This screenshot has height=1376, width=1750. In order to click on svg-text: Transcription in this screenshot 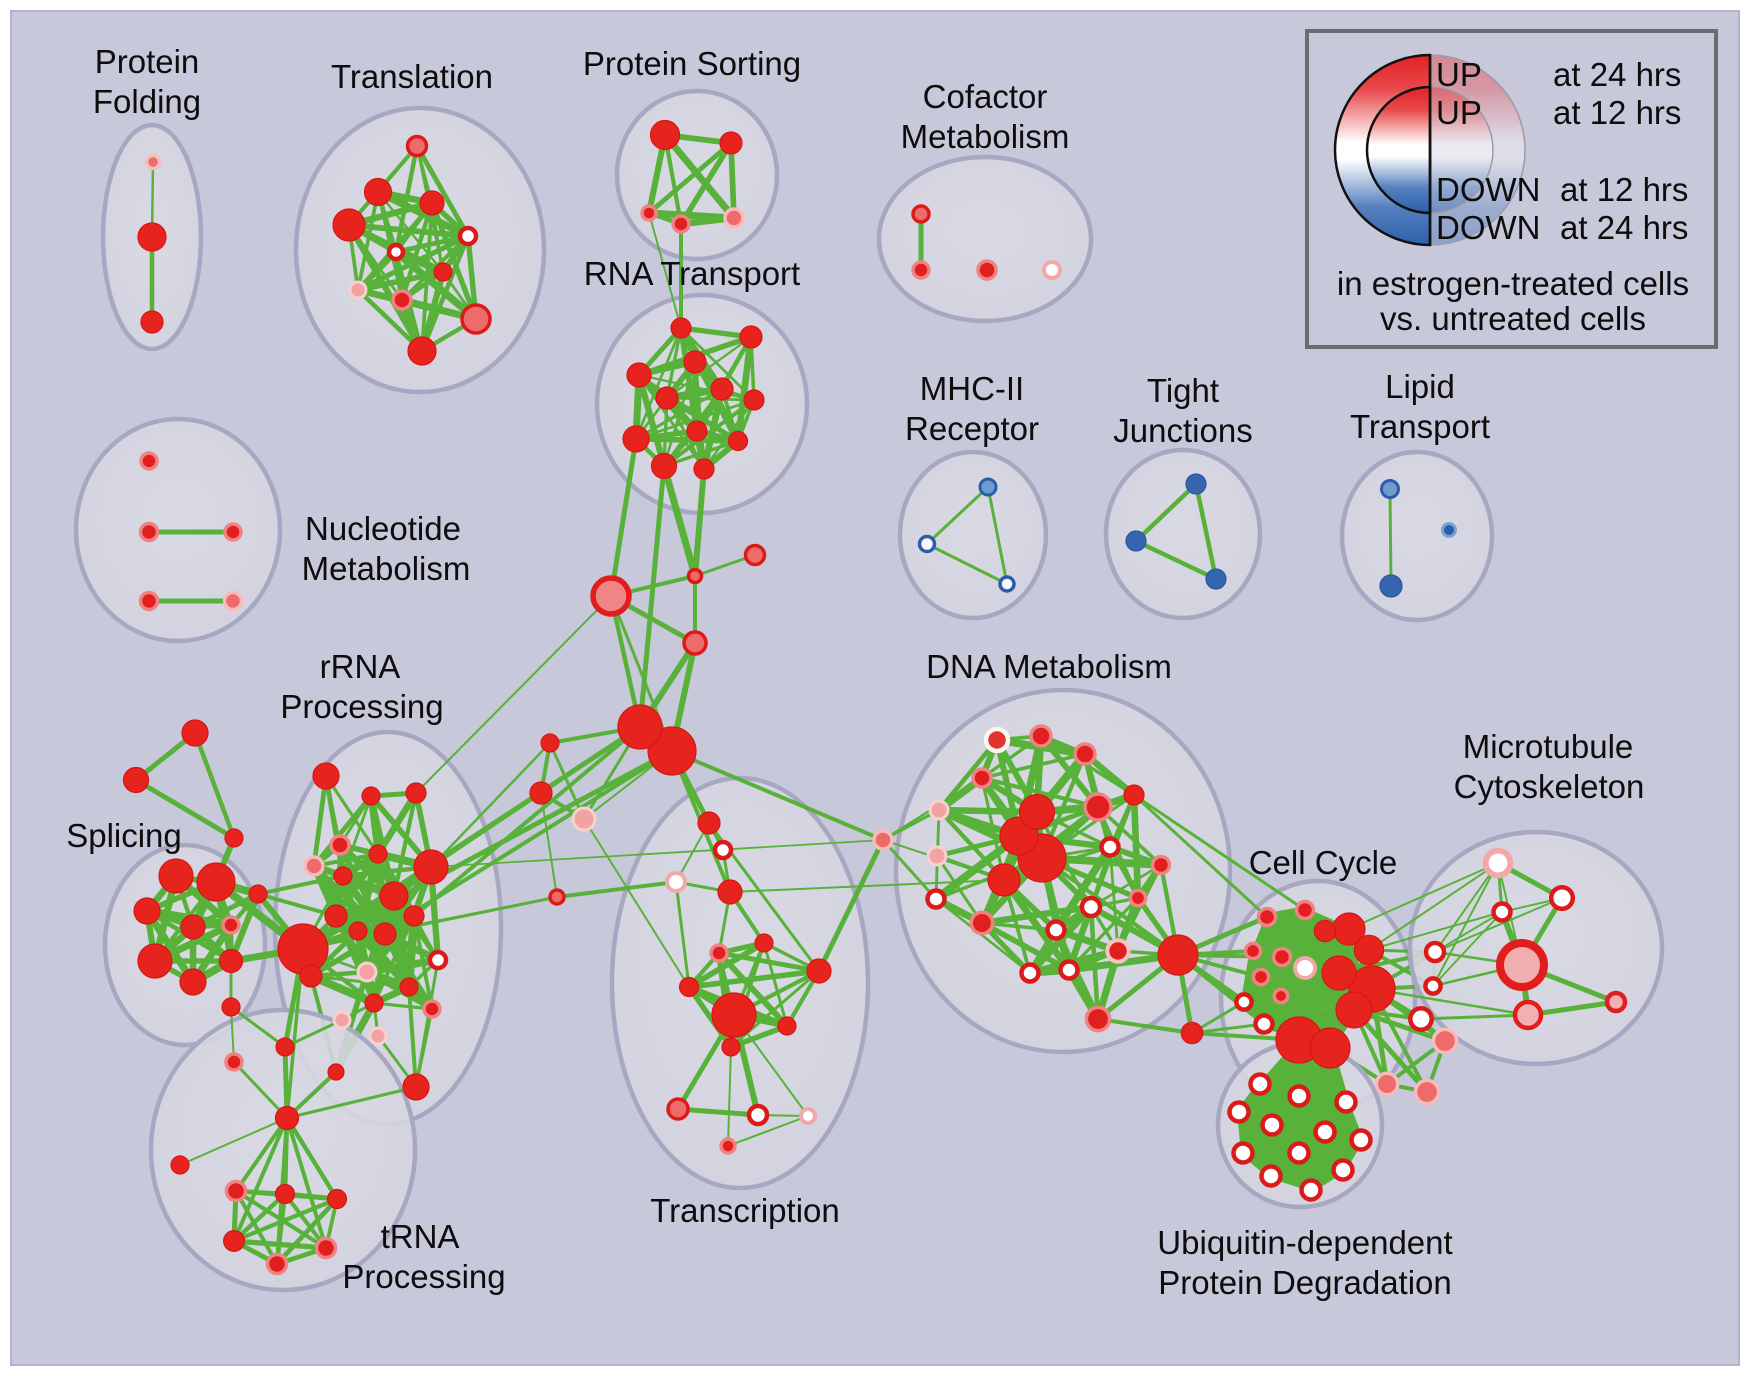, I will do `click(745, 1210)`.